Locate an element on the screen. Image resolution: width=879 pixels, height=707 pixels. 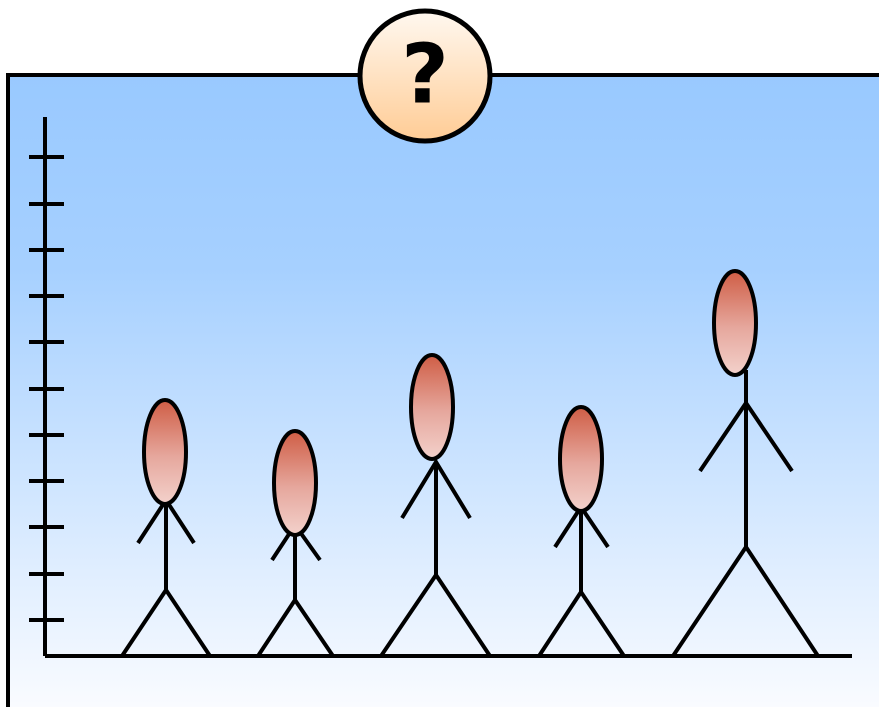
question-badge: ? is located at coordinates (425, 76).